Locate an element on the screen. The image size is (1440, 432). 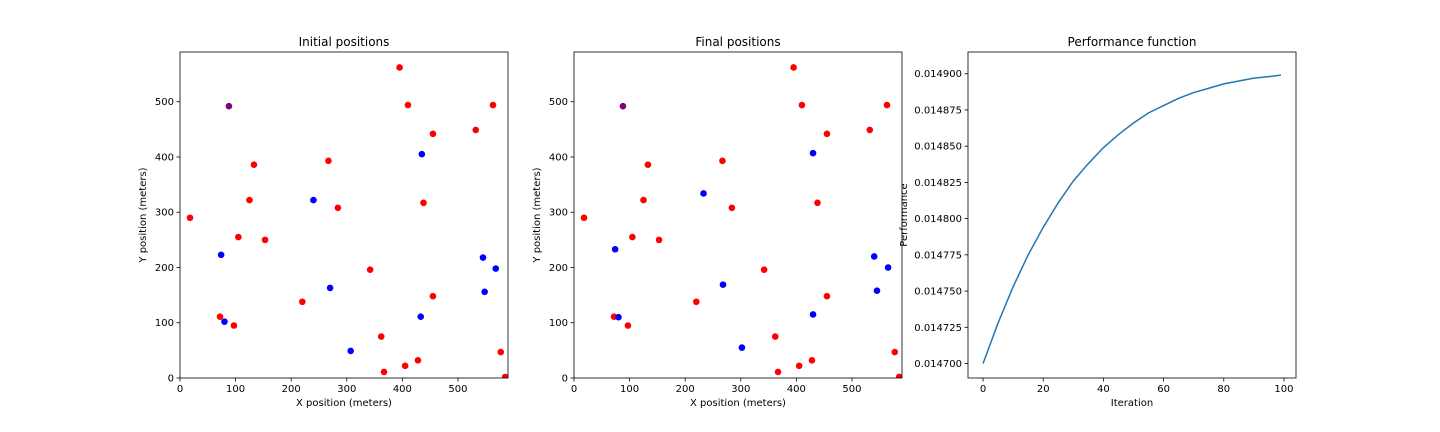
performance-line is located at coordinates (1132, 219).